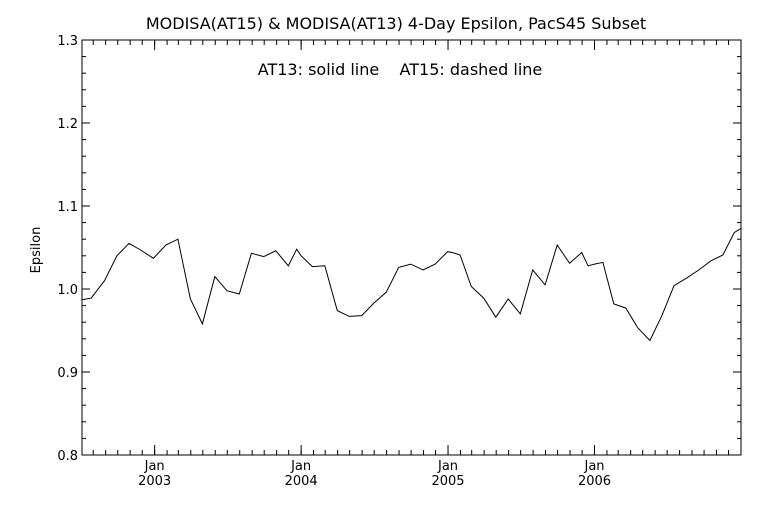 This screenshot has width=768, height=512. What do you see at coordinates (67, 290) in the screenshot?
I see `y-tick-label: 1.0` at bounding box center [67, 290].